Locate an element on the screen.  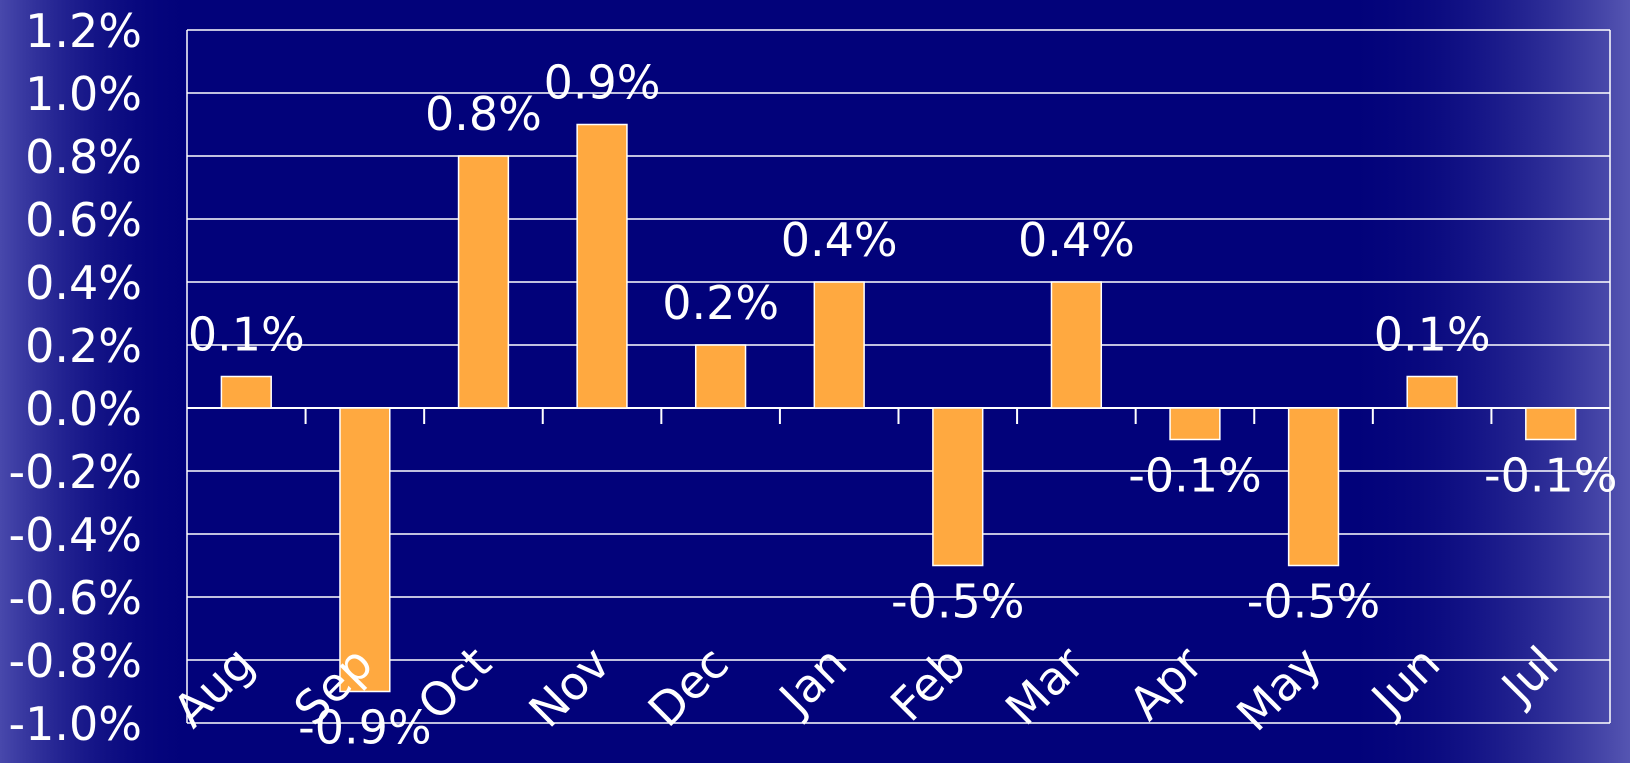
y-tick-label: 1.0% is located at coordinates (83, 94).